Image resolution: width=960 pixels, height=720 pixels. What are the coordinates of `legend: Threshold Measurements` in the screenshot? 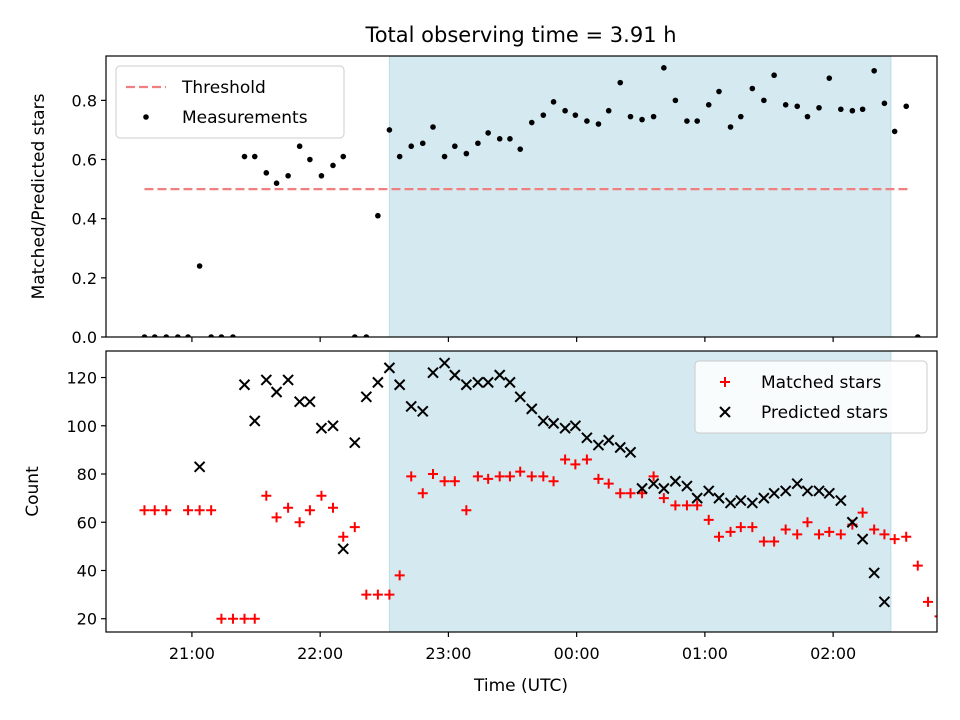 It's located at (230, 102).